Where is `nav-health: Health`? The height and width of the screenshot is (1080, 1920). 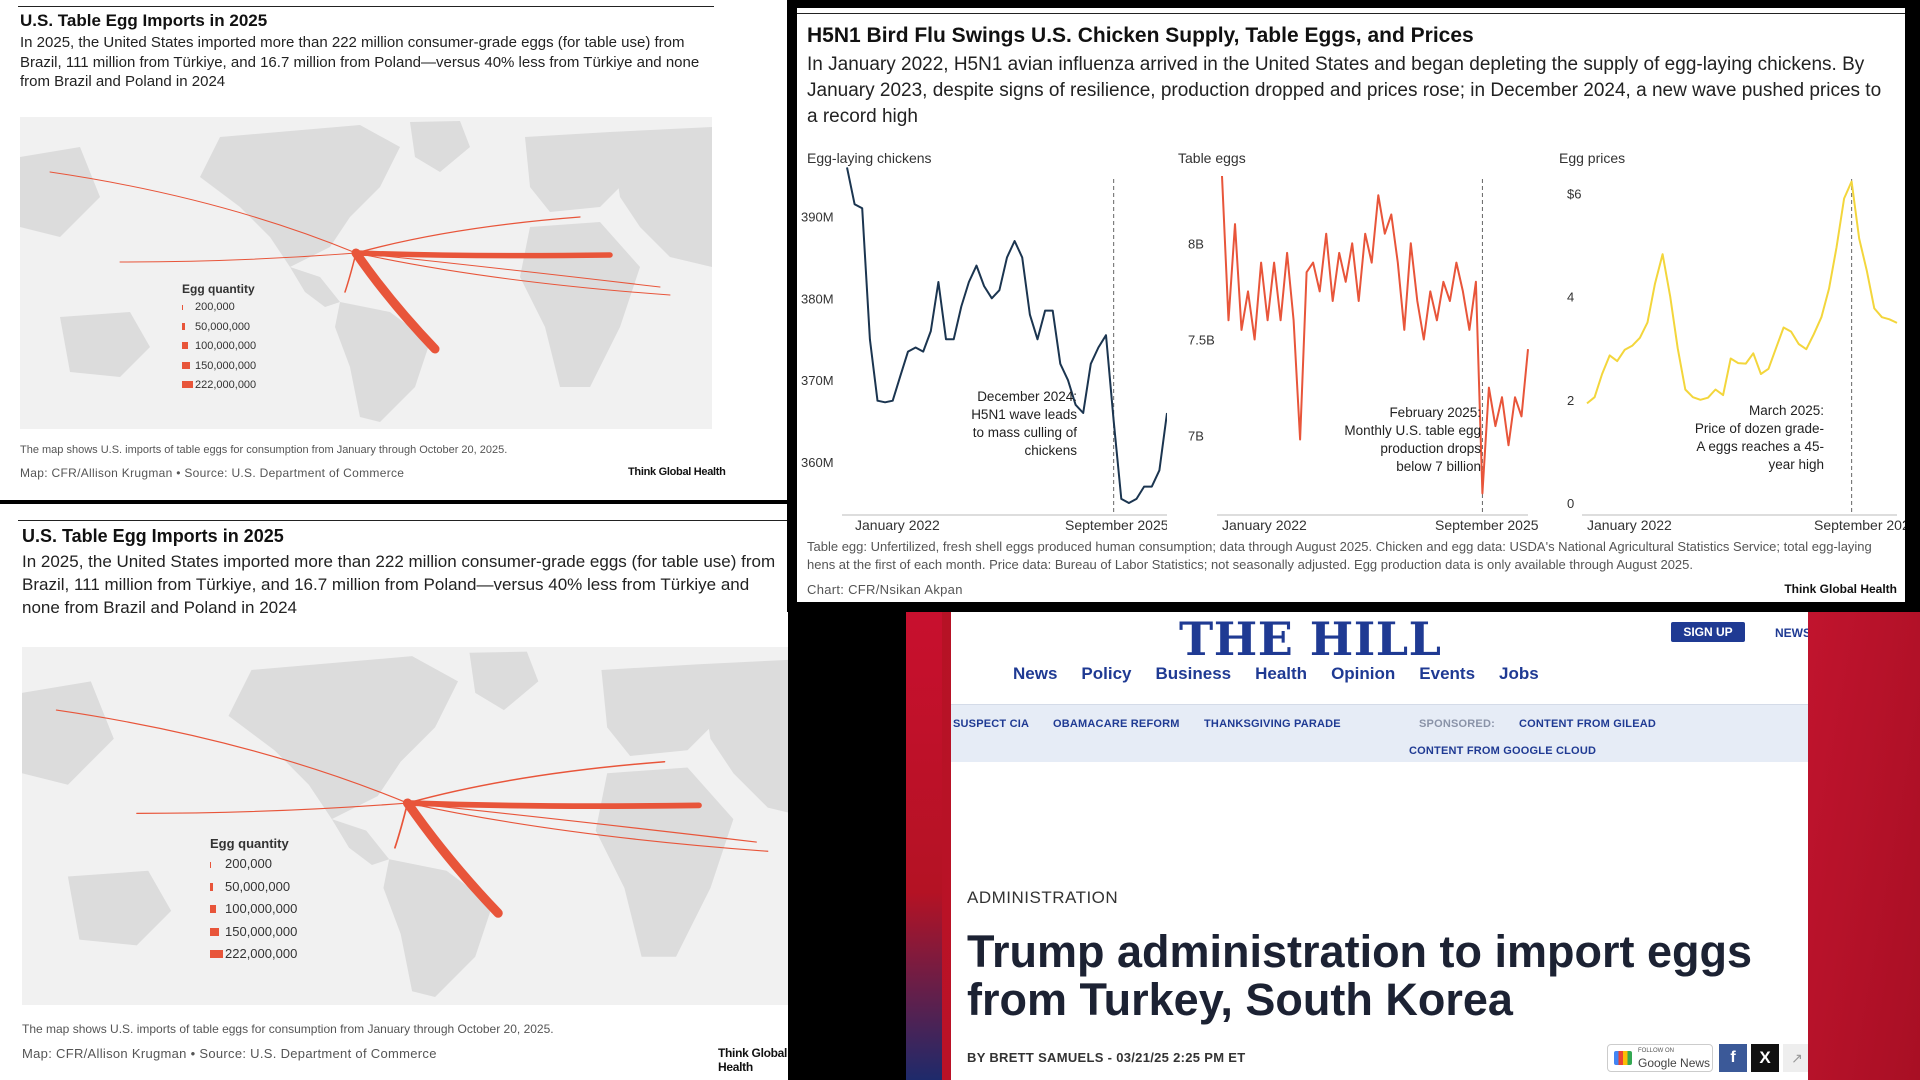 nav-health: Health is located at coordinates (1281, 673).